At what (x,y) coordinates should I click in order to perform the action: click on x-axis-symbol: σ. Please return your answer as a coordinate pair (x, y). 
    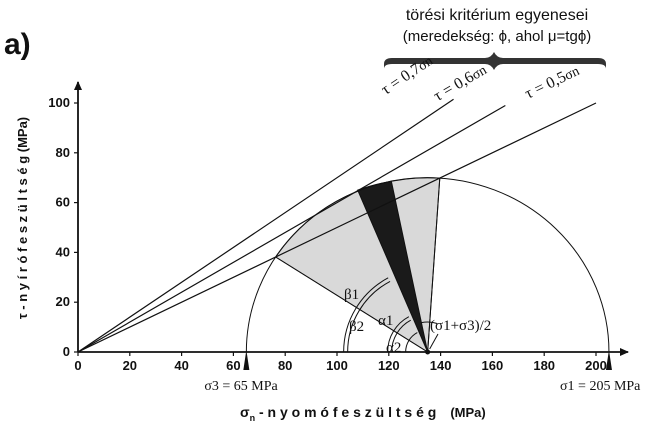
    Looking at the image, I should click on (245, 412).